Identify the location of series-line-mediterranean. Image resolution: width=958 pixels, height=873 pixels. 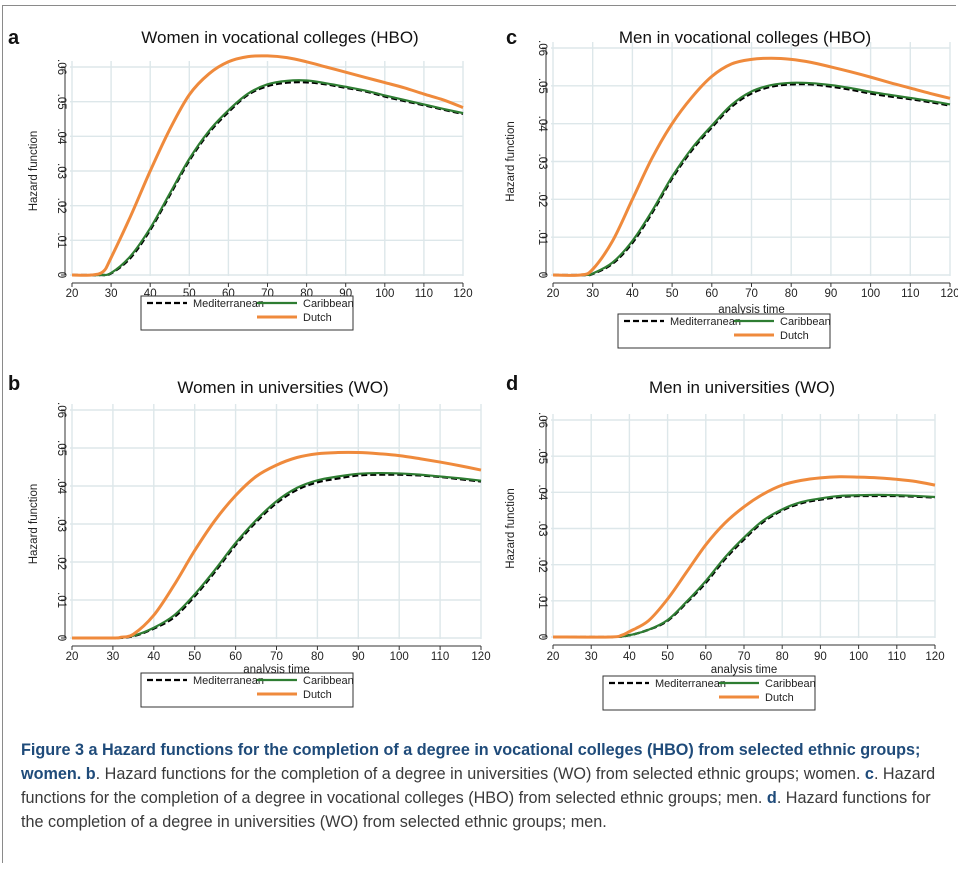
(267, 178).